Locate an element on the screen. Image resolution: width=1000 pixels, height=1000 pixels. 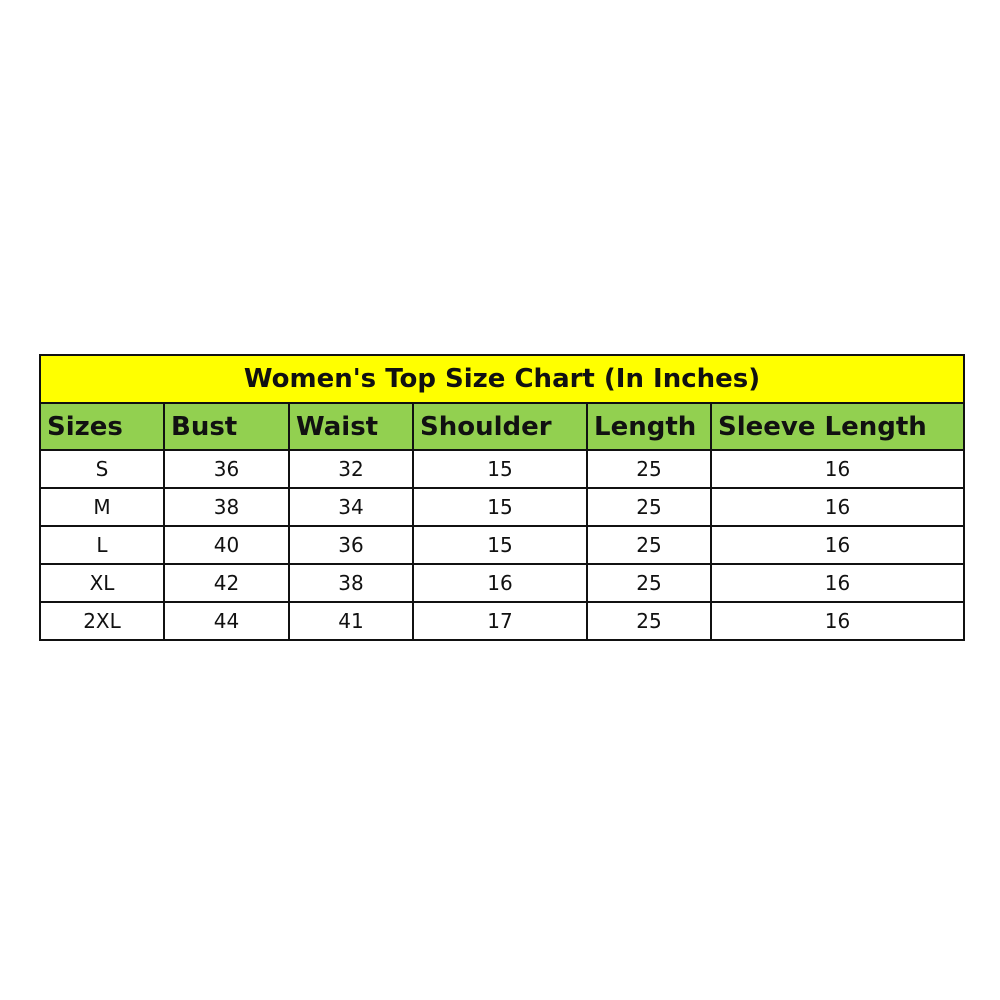
table-row: L 40 36 15 25 16 is located at coordinates (502, 545).